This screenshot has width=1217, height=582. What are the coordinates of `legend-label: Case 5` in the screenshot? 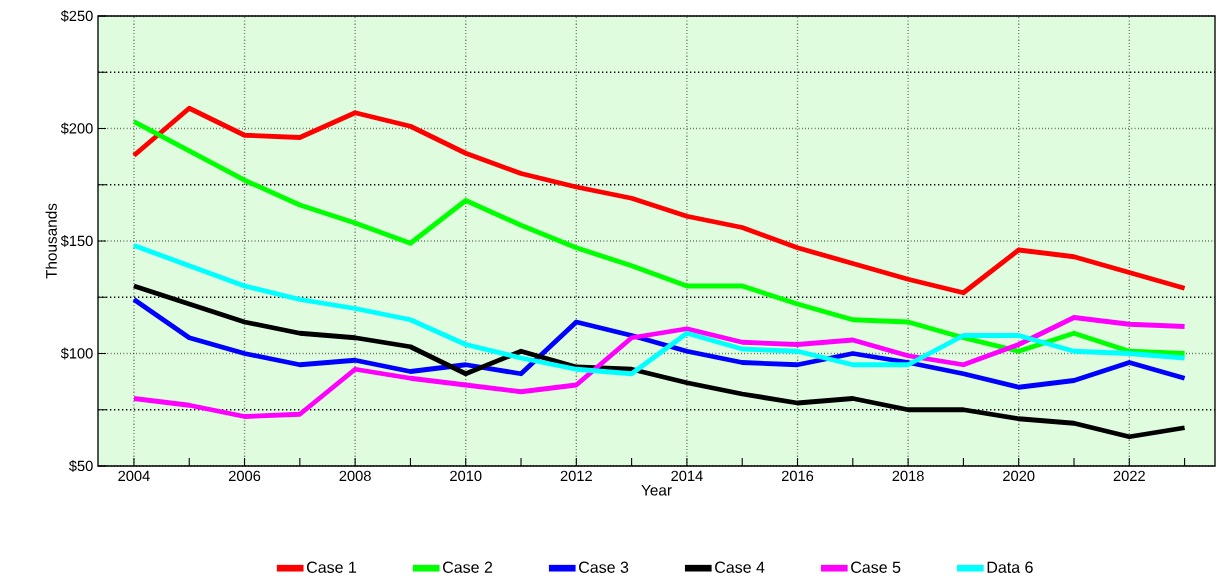 It's located at (876, 567).